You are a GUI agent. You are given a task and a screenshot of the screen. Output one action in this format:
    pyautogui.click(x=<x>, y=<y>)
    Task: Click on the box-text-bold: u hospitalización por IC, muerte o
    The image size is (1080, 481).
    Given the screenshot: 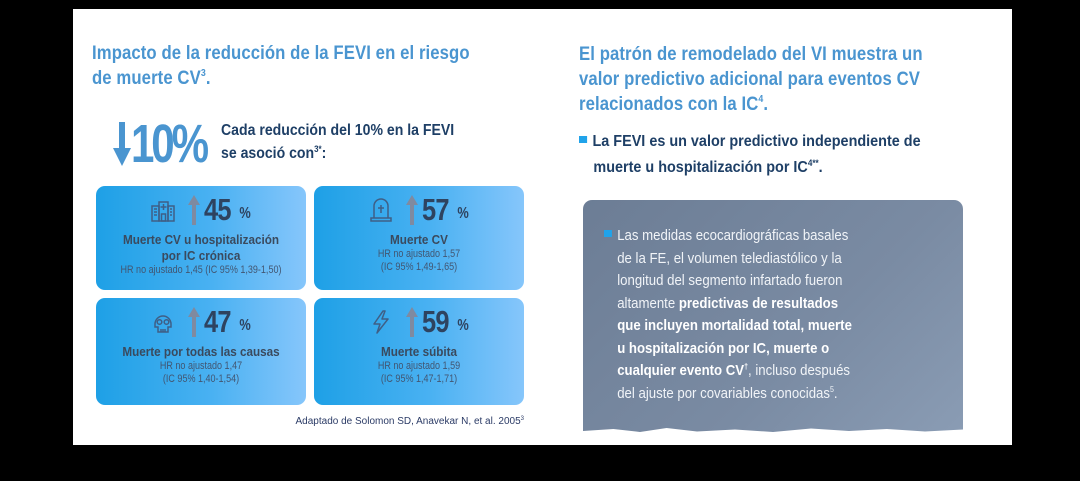 What is the action you would take?
    pyautogui.click(x=723, y=348)
    